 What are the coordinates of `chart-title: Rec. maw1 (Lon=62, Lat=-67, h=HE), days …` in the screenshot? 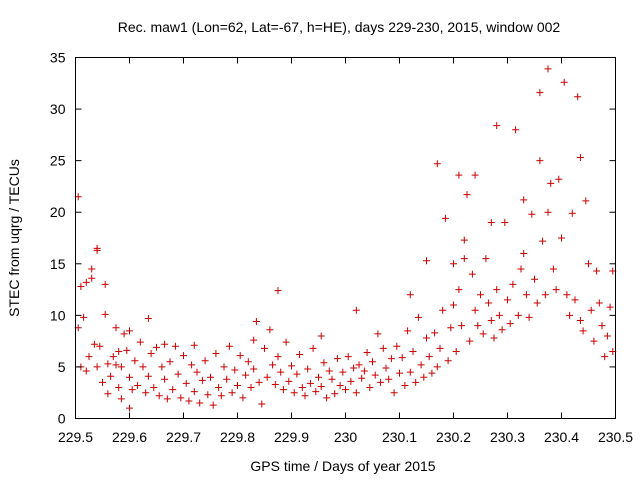 It's located at (339, 27).